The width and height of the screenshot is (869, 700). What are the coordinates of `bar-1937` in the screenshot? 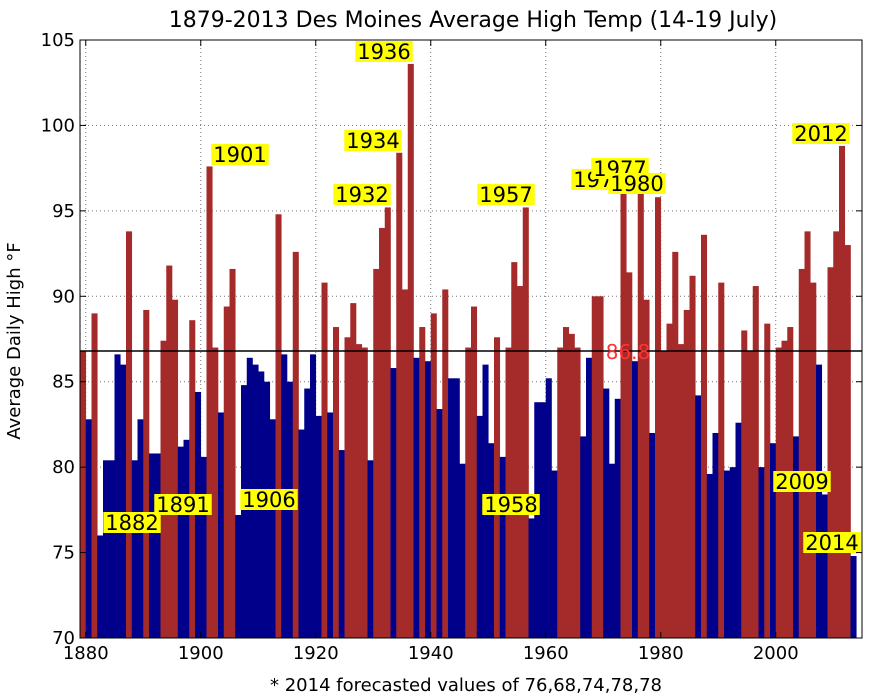 It's located at (416, 497).